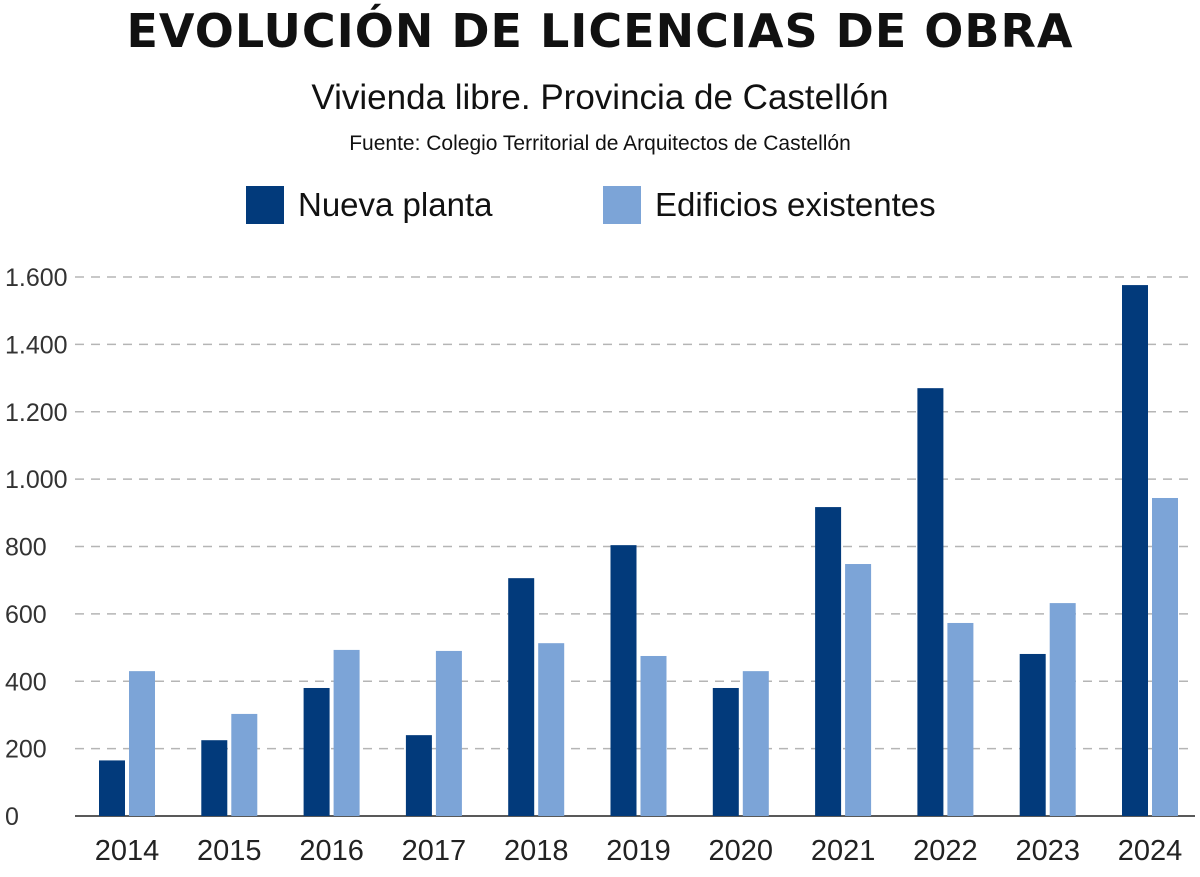 The height and width of the screenshot is (877, 1200). Describe the element at coordinates (623, 680) in the screenshot. I see `bar-nueva-planta-2019` at that location.